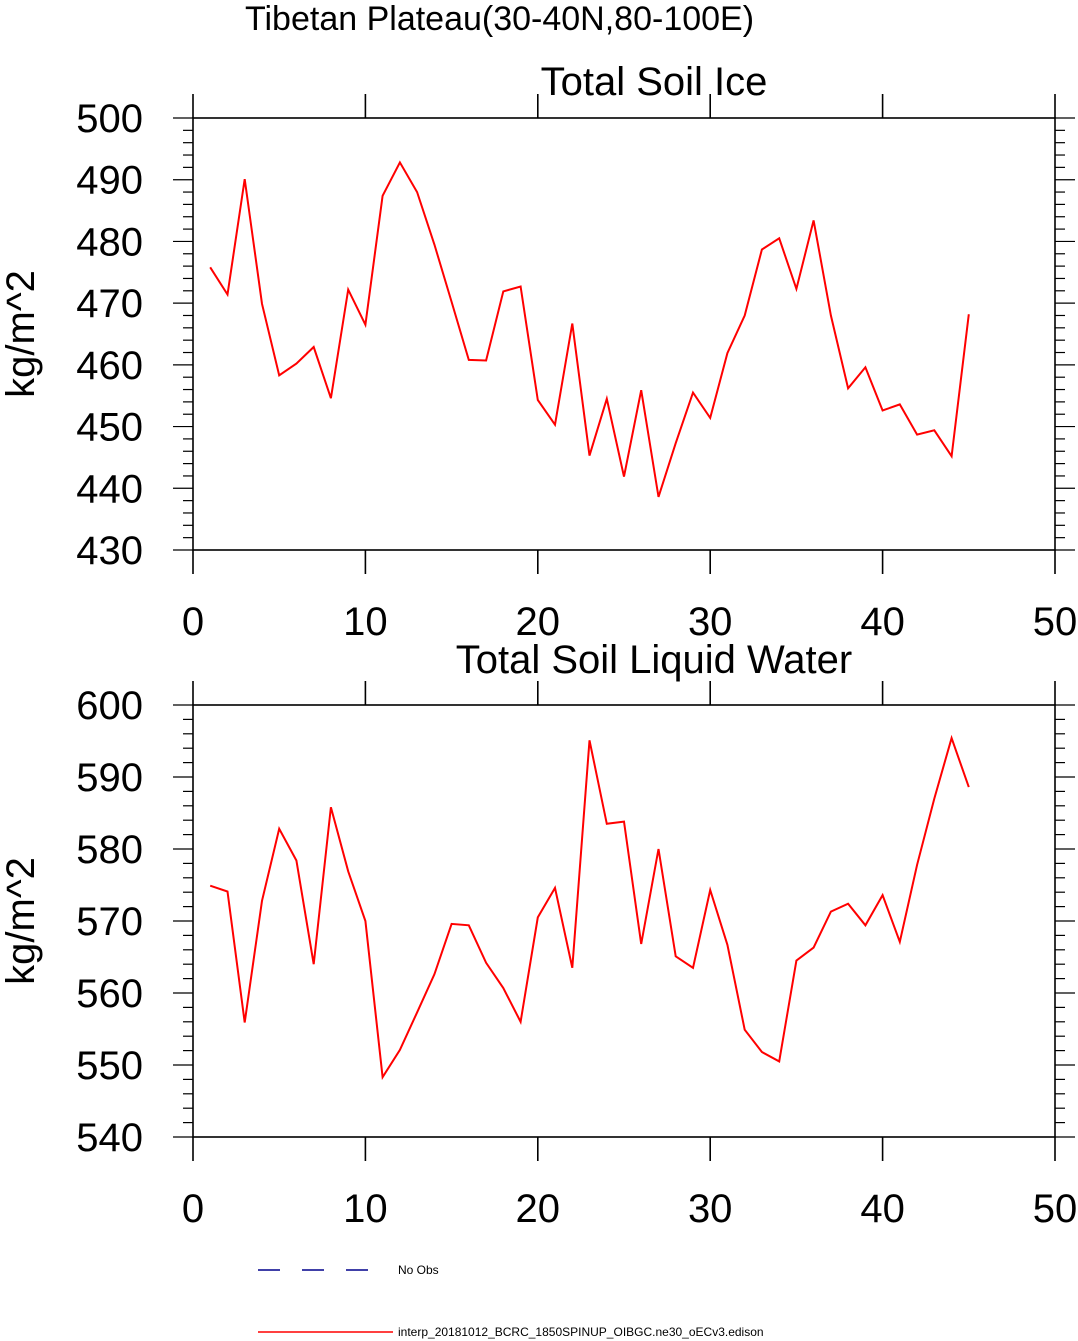 The height and width of the screenshot is (1341, 1078). I want to click on figure-suptitle: Tibetan Plateau(30-40N,80-100E), so click(500, 19).